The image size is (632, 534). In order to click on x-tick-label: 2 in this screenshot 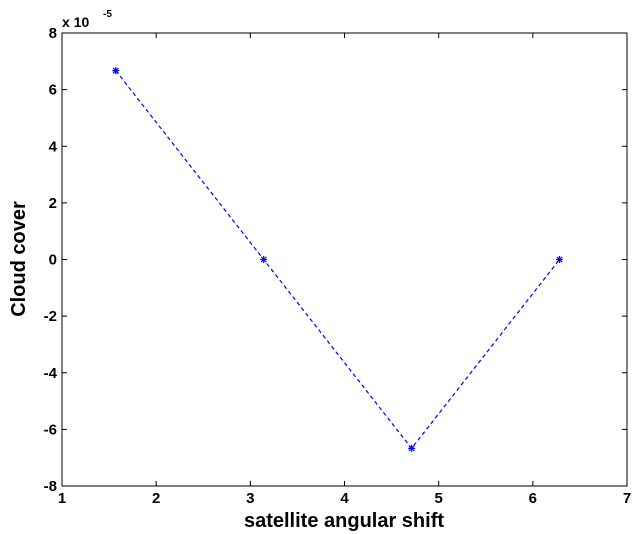, I will do `click(156, 498)`.